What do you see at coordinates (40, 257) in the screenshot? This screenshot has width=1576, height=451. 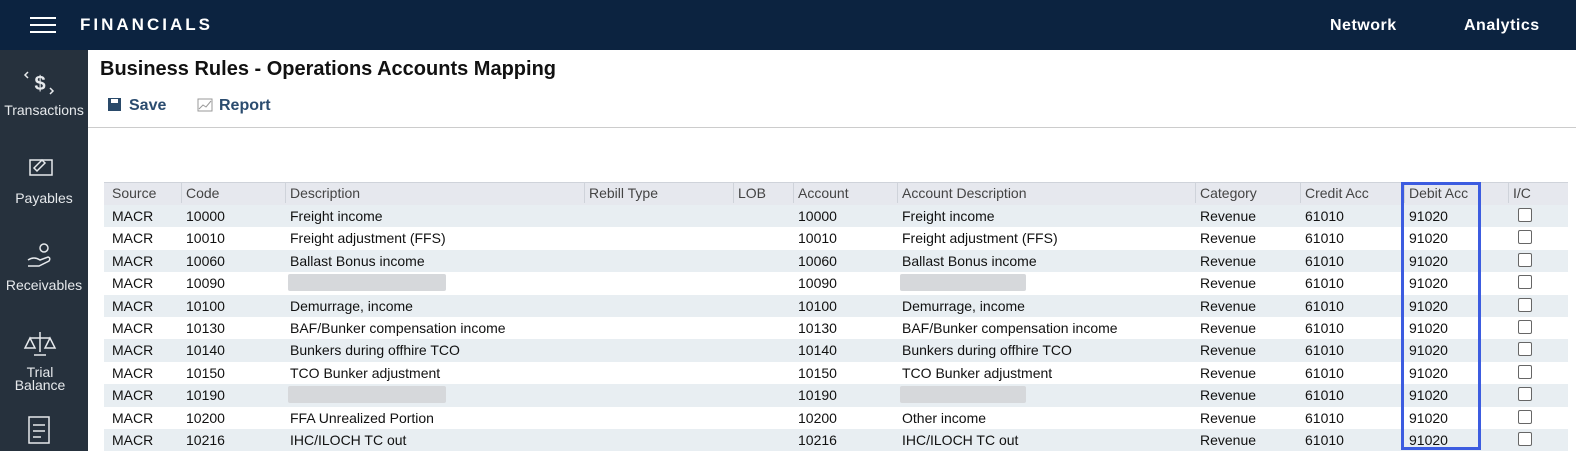 I see `sidebar-icons: $` at bounding box center [40, 257].